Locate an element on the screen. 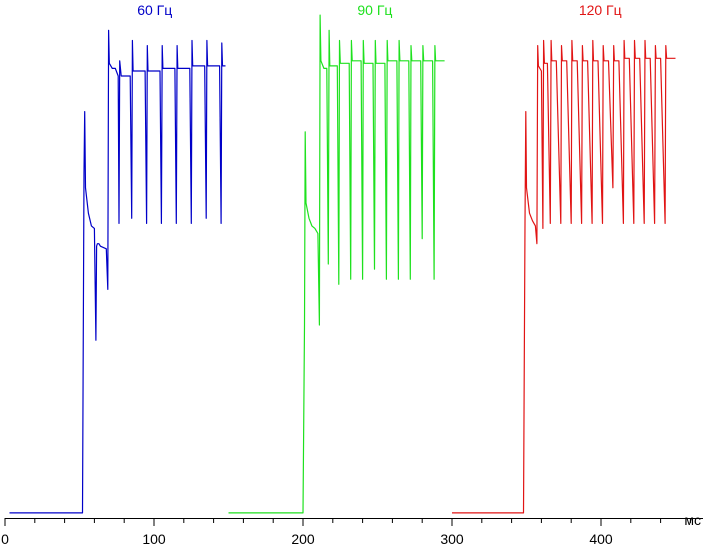  series-label: 90 Гц is located at coordinates (374, 10).